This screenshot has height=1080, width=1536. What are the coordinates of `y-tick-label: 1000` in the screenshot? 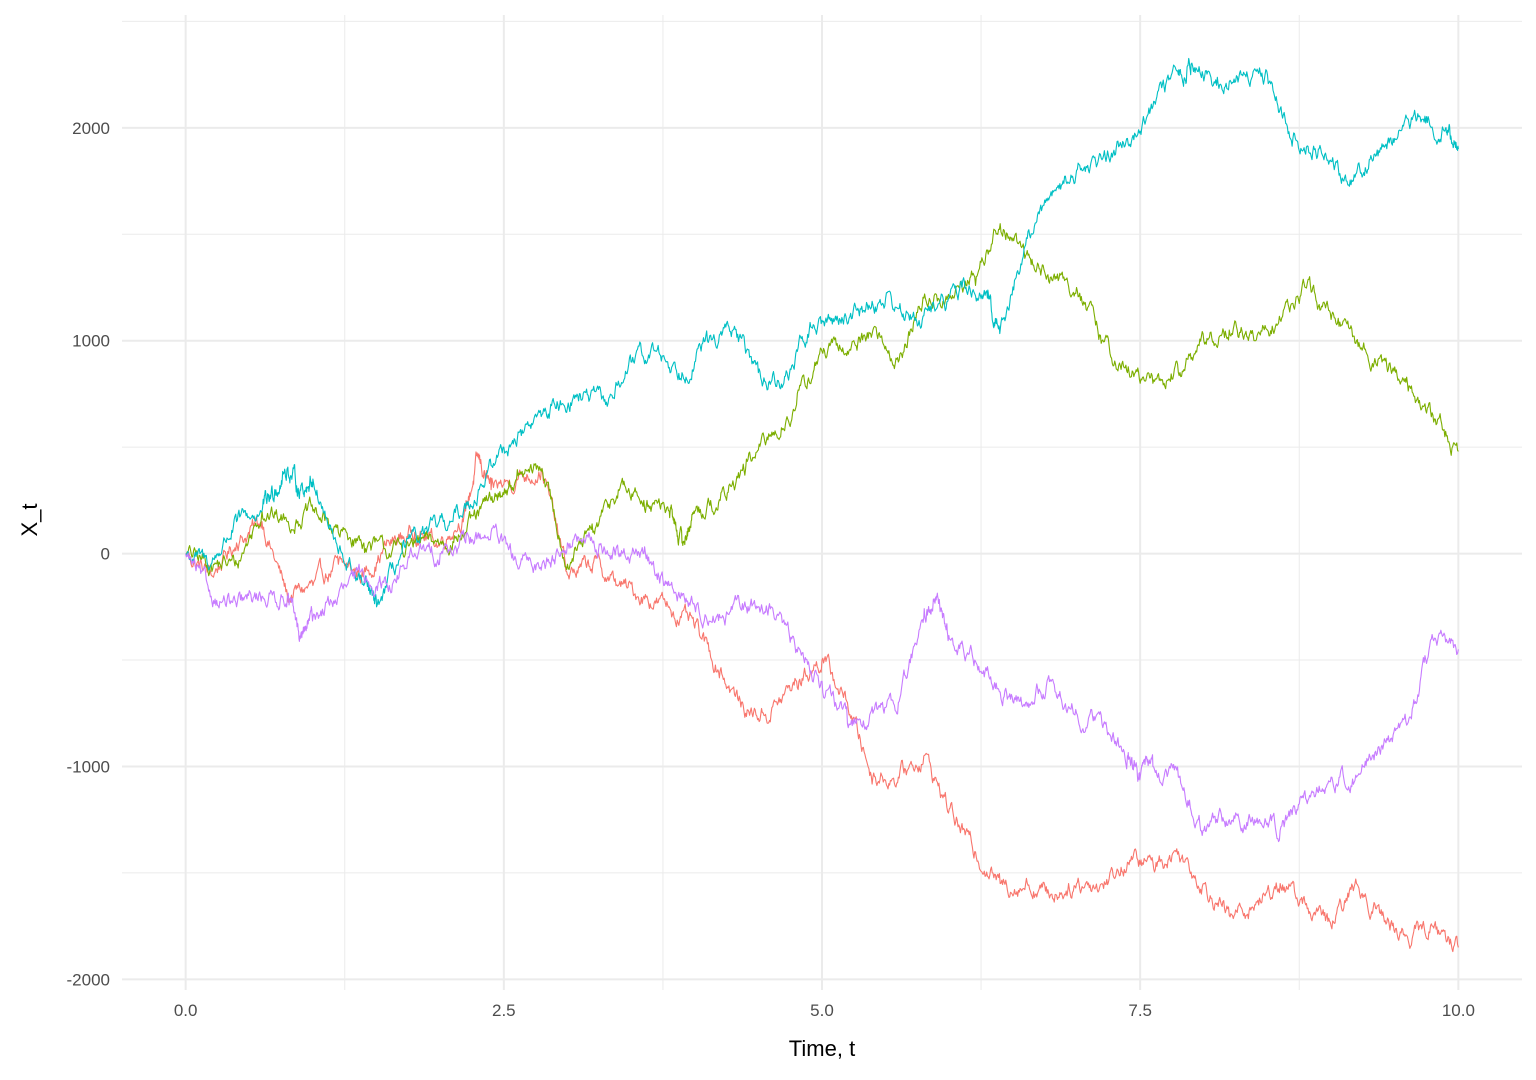 It's located at (91, 341).